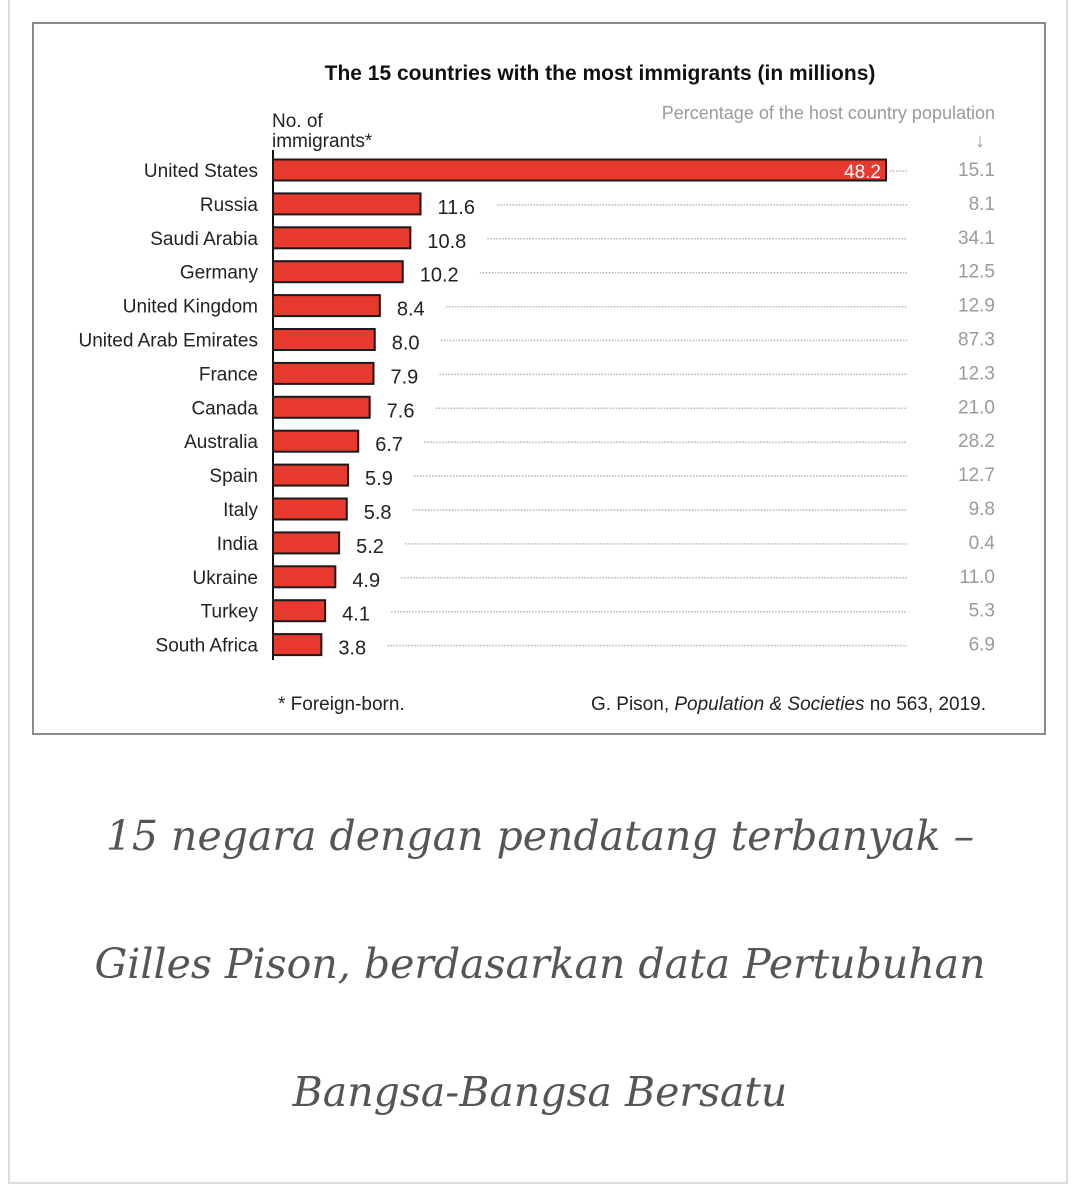 The width and height of the screenshot is (1080, 1190). I want to click on percentage-label: 15.1, so click(976, 170).